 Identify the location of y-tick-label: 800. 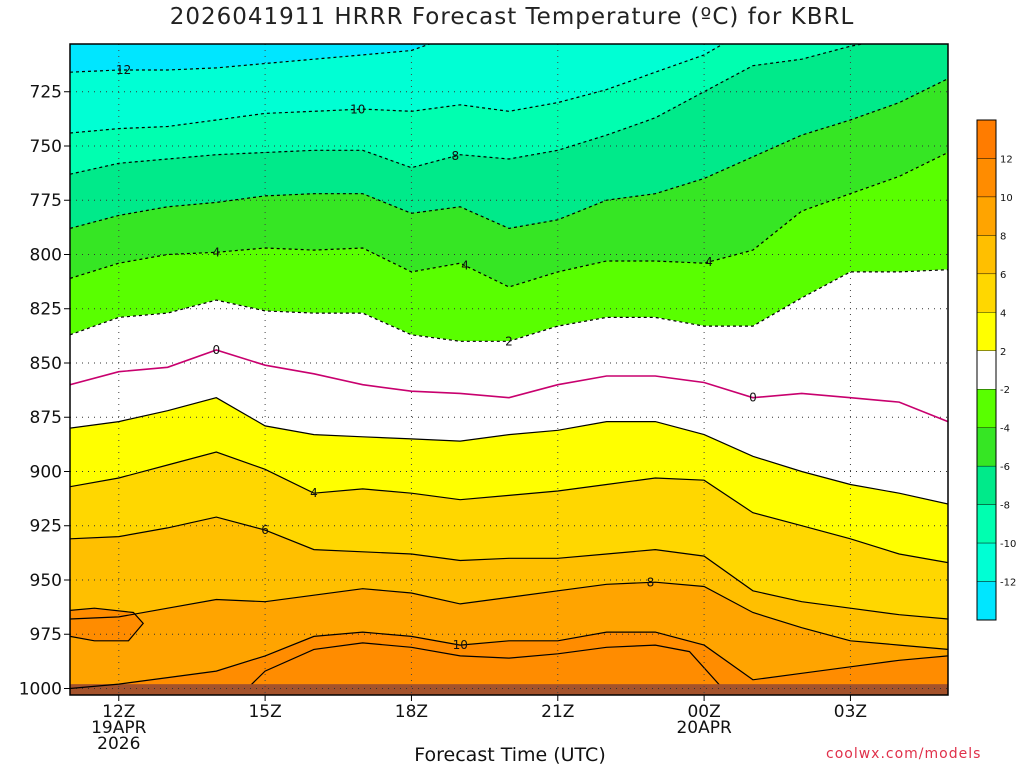
(46, 255).